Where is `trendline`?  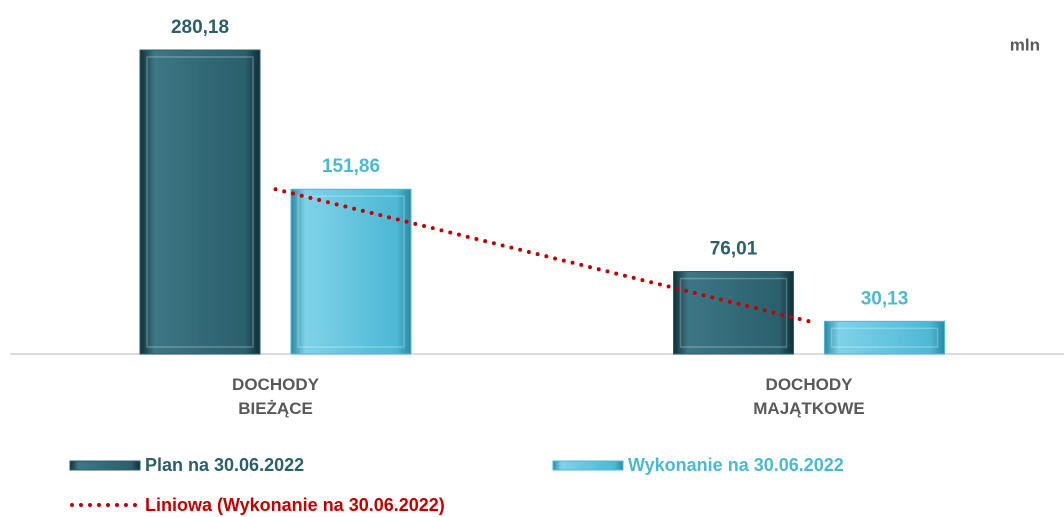 trendline is located at coordinates (542, 255).